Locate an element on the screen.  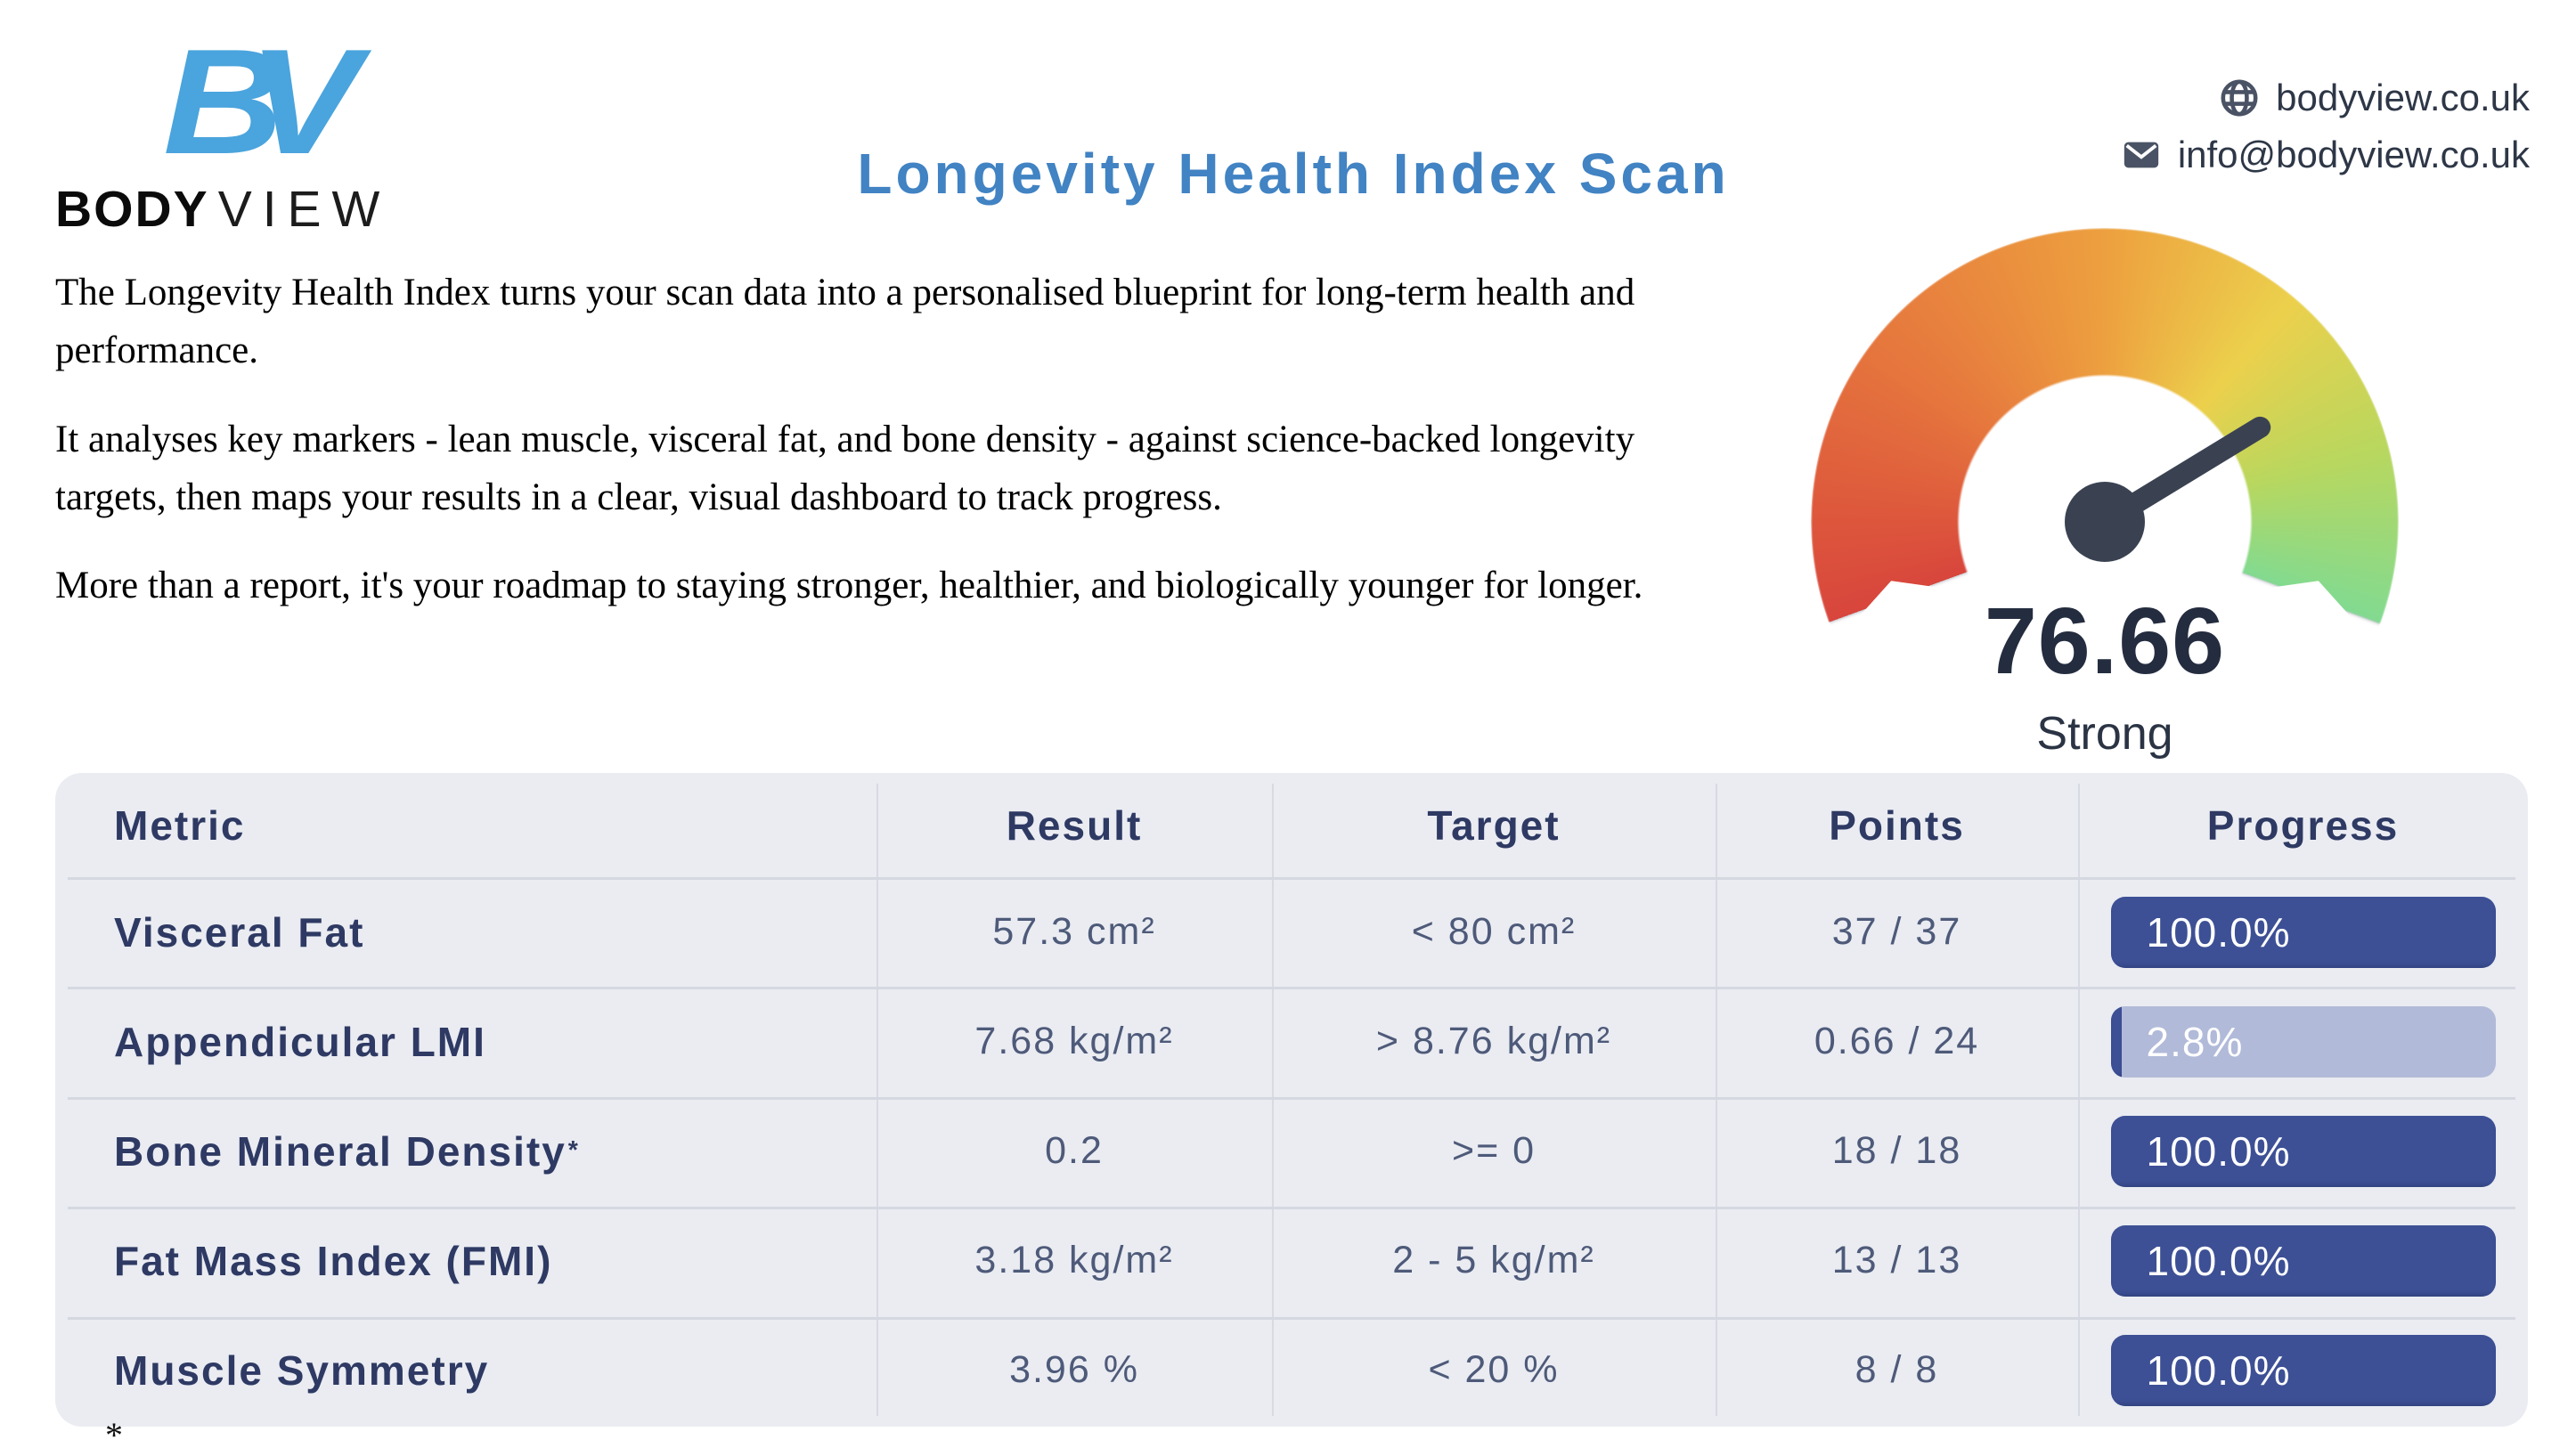
table-header-row: Metric Result Target Points Progress is located at coordinates (1292, 825).